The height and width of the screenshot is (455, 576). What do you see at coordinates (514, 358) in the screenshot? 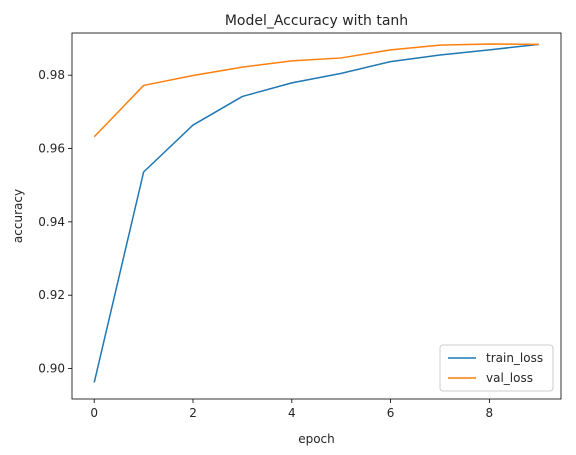
I see `legend-label-train-loss: train_loss` at bounding box center [514, 358].